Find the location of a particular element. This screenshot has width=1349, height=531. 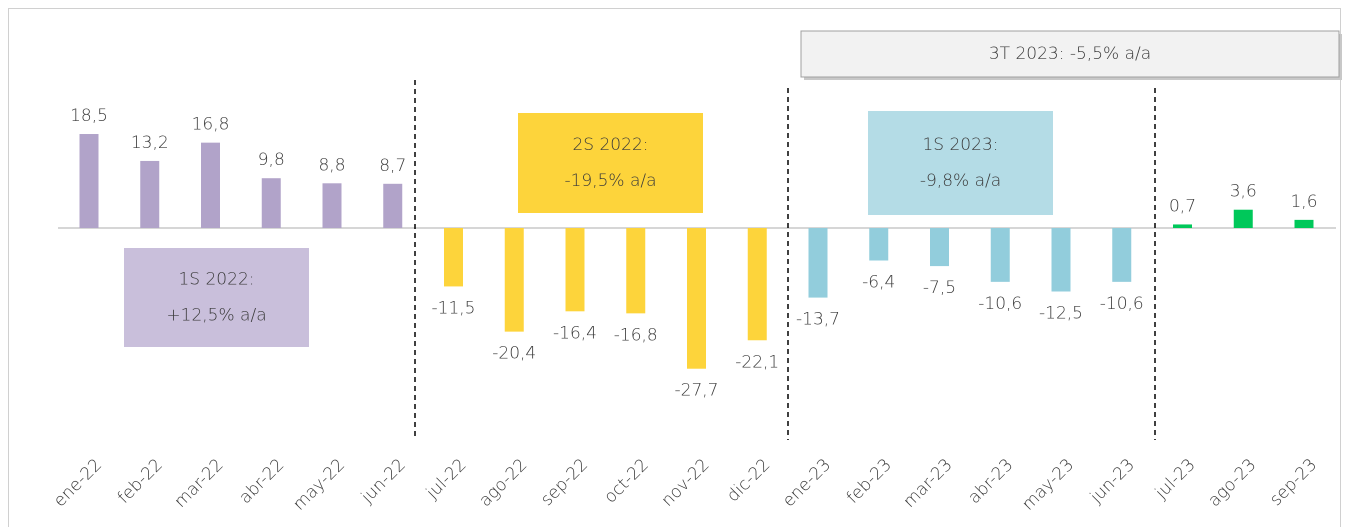

x-tick-label: jul-23 is located at coordinates (1175, 479).